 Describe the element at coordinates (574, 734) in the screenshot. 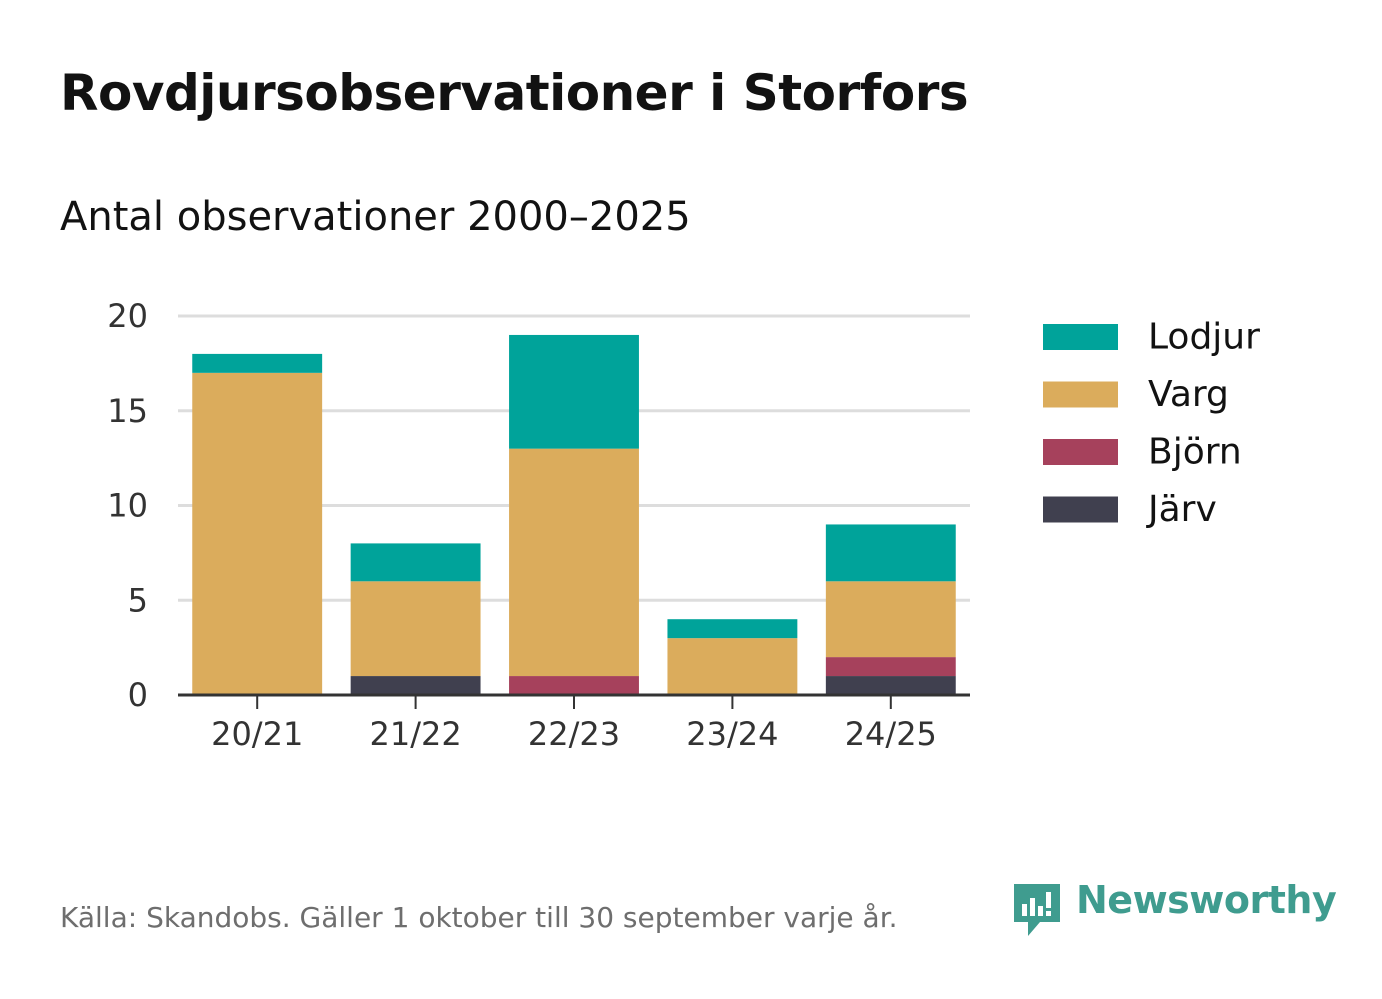

I see `x-tick-label: 22/23` at that location.